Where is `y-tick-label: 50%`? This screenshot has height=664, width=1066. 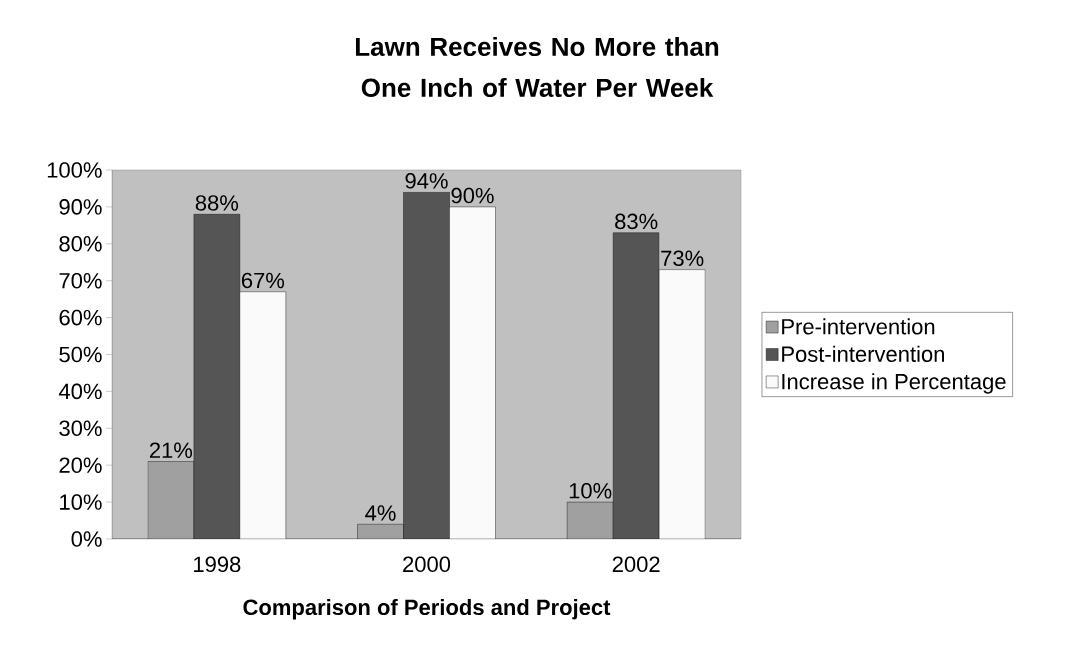 y-tick-label: 50% is located at coordinates (80, 354).